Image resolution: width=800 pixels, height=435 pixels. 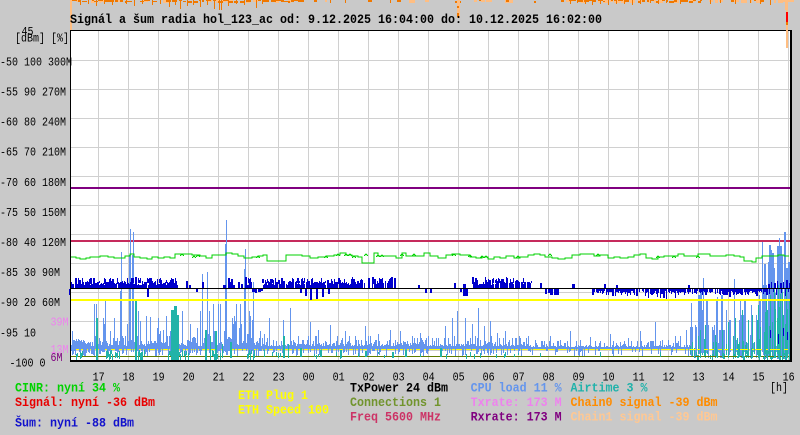 I want to click on svg-text: 12, so click(x=669, y=377).